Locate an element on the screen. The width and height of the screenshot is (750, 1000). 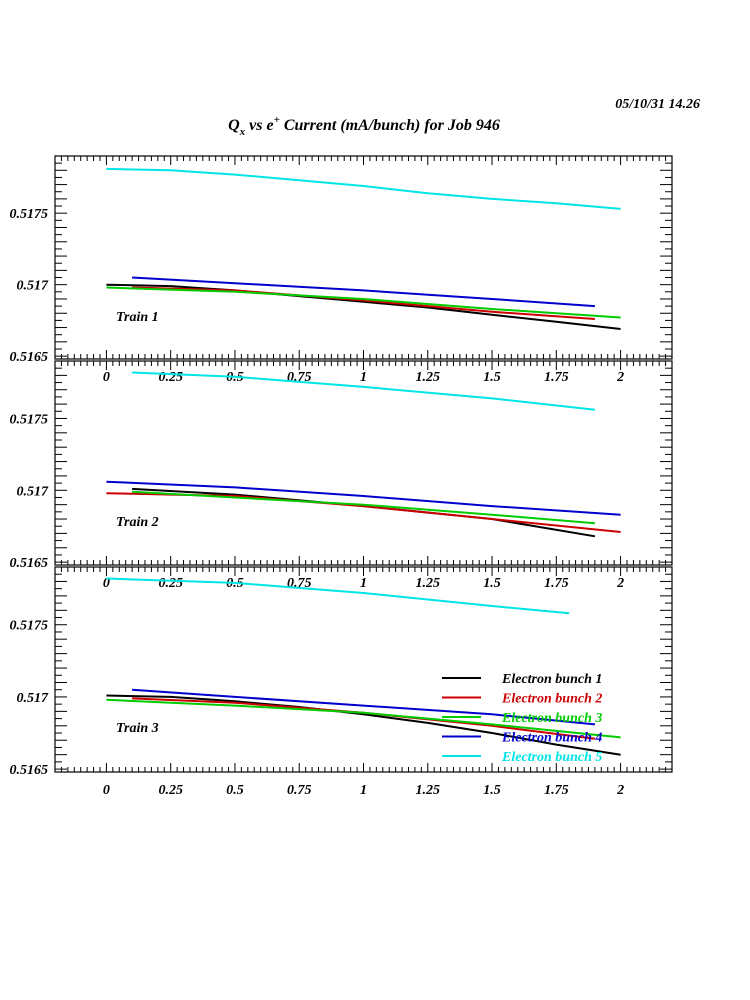
x-tick-label: 0.75 is located at coordinates (299, 790).